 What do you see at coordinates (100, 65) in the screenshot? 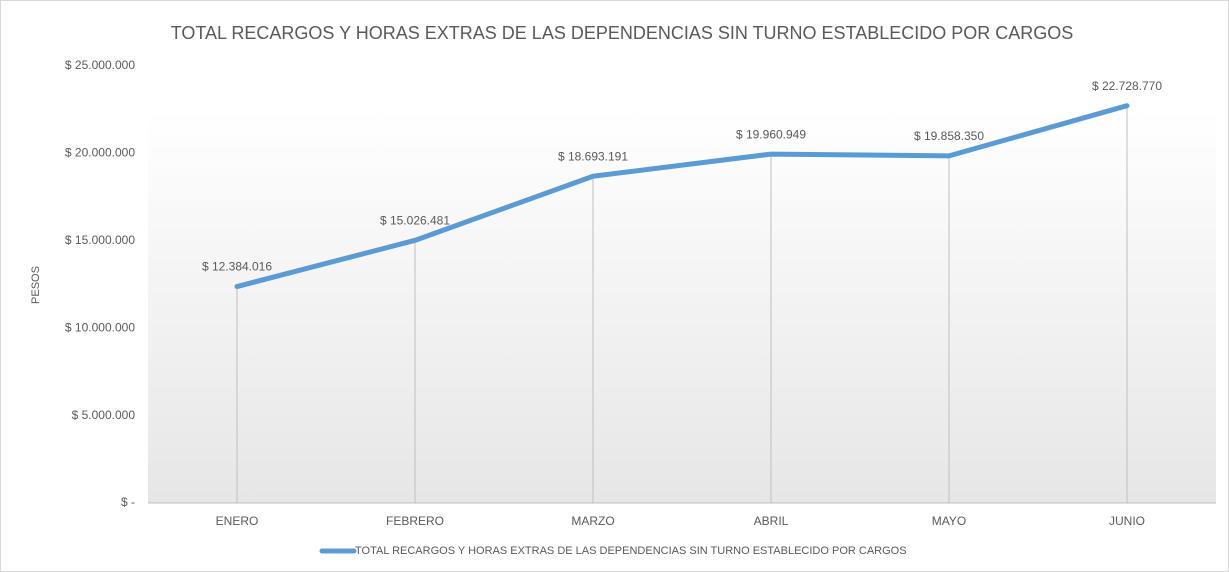
I see `y-tick-label: $ 25.000.000` at bounding box center [100, 65].